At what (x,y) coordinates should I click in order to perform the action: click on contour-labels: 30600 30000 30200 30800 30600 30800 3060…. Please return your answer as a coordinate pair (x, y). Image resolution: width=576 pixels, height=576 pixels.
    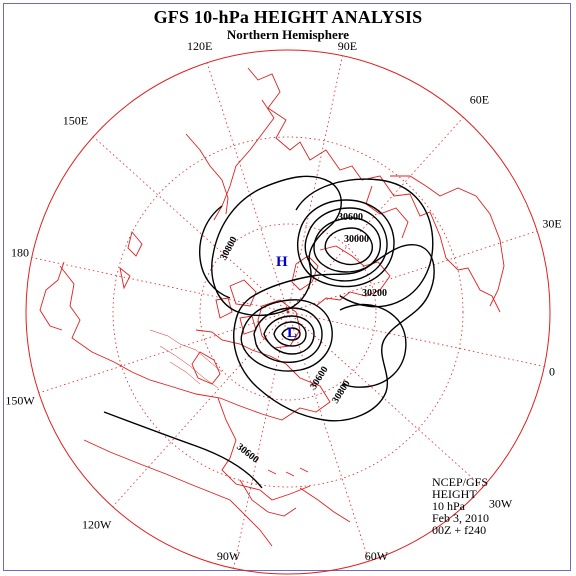
    Looking at the image, I should click on (302, 339).